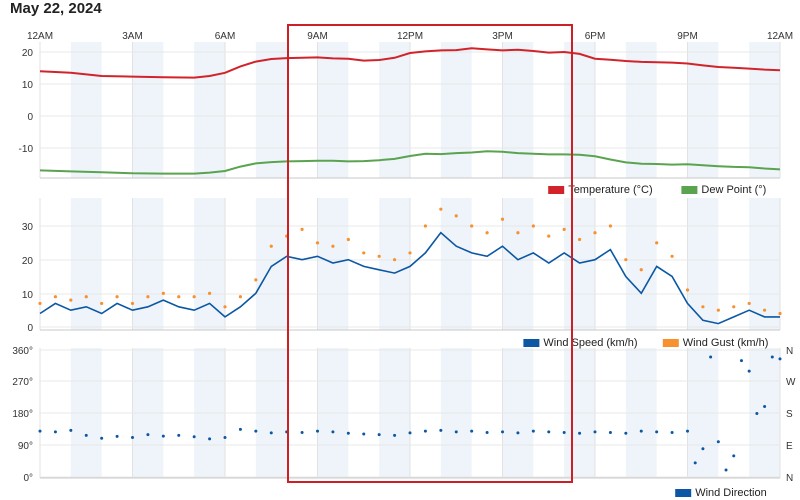  I want to click on y-tick-label: 90°, so click(25, 446).